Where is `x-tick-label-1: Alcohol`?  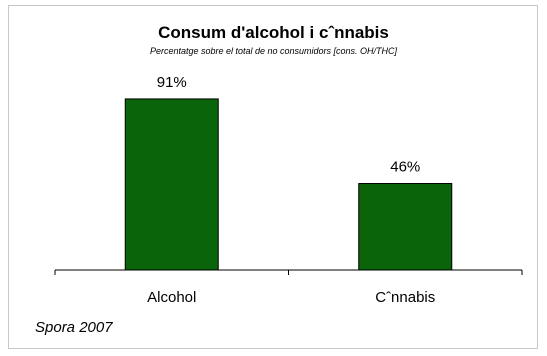 x-tick-label-1: Alcohol is located at coordinates (171, 297).